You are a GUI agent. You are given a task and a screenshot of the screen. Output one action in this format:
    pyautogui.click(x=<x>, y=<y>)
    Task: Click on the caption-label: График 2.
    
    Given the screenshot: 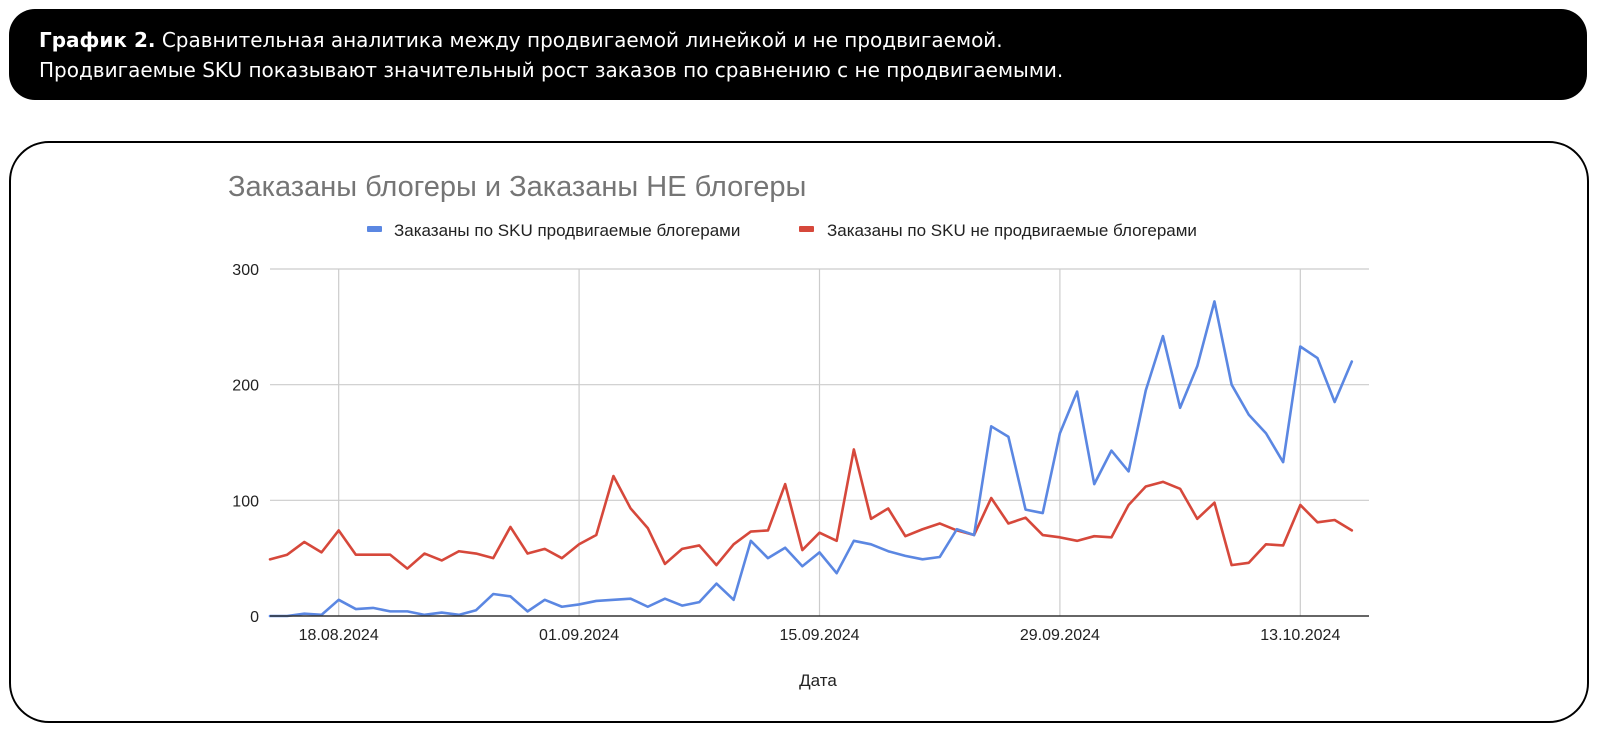 What is the action you would take?
    pyautogui.click(x=97, y=40)
    